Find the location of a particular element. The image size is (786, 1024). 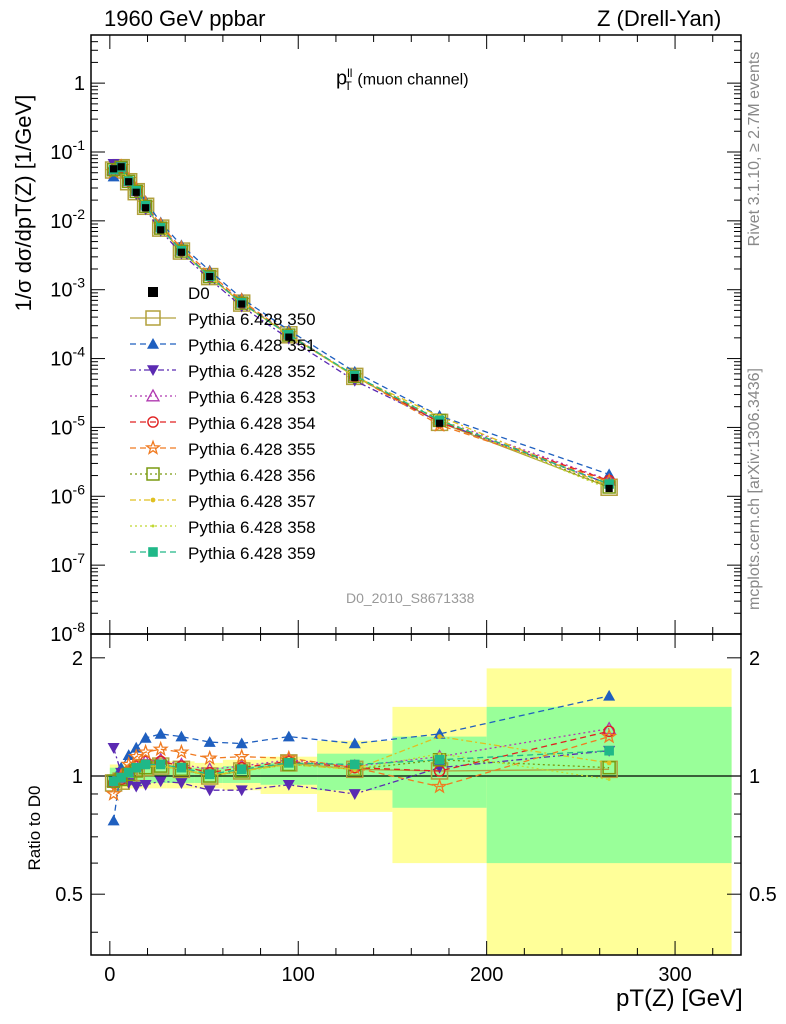

x-axis-label: pT(Z) [GeV] is located at coordinates (679, 998).